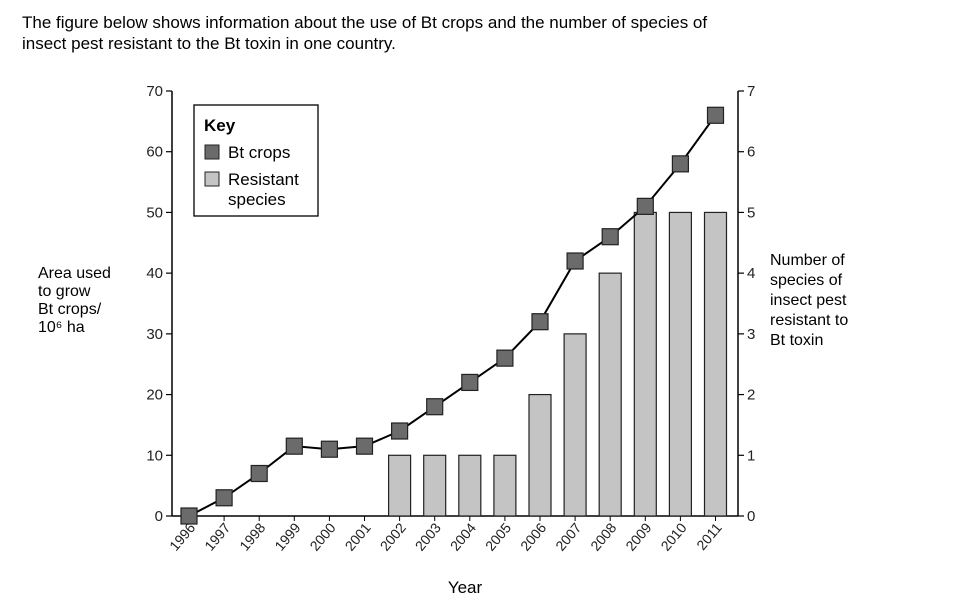 This screenshot has width=956, height=602. Describe the element at coordinates (806, 280) in the screenshot. I see `right-axis-label-line: species of` at that location.